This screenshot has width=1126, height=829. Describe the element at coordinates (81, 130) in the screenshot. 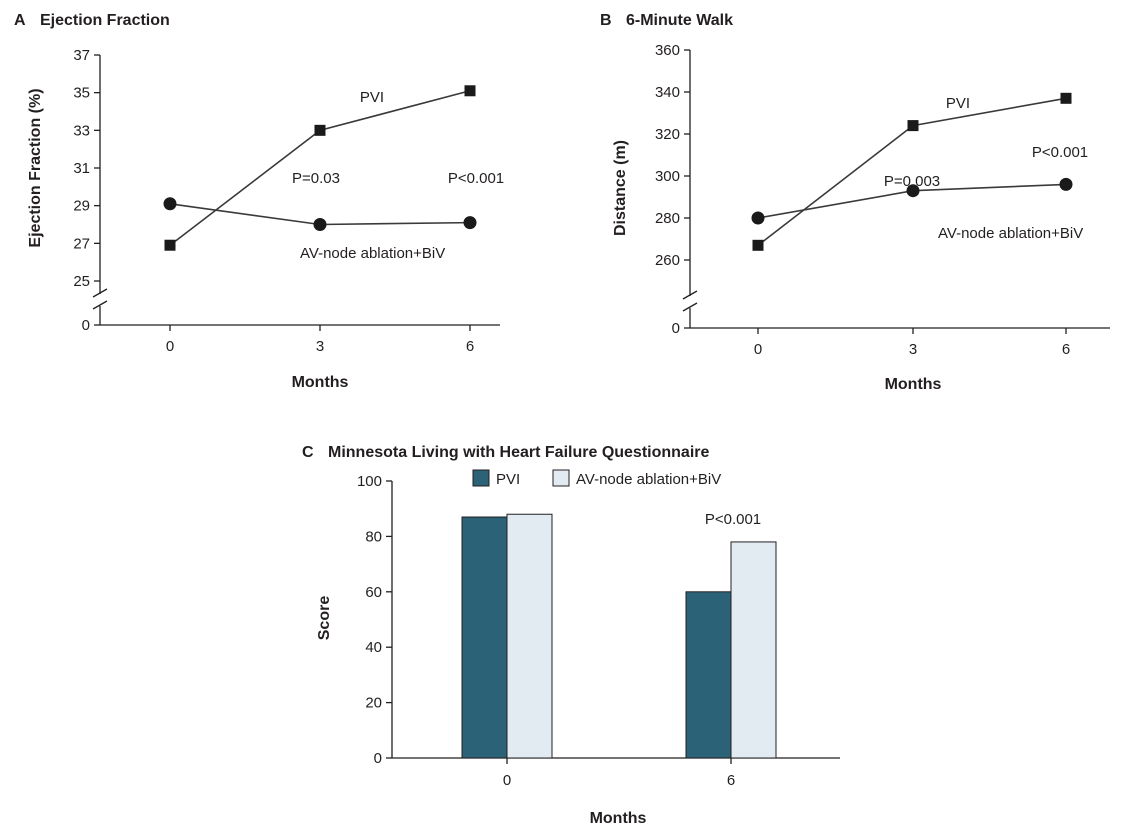

I see `y-tick-label: 33` at that location.